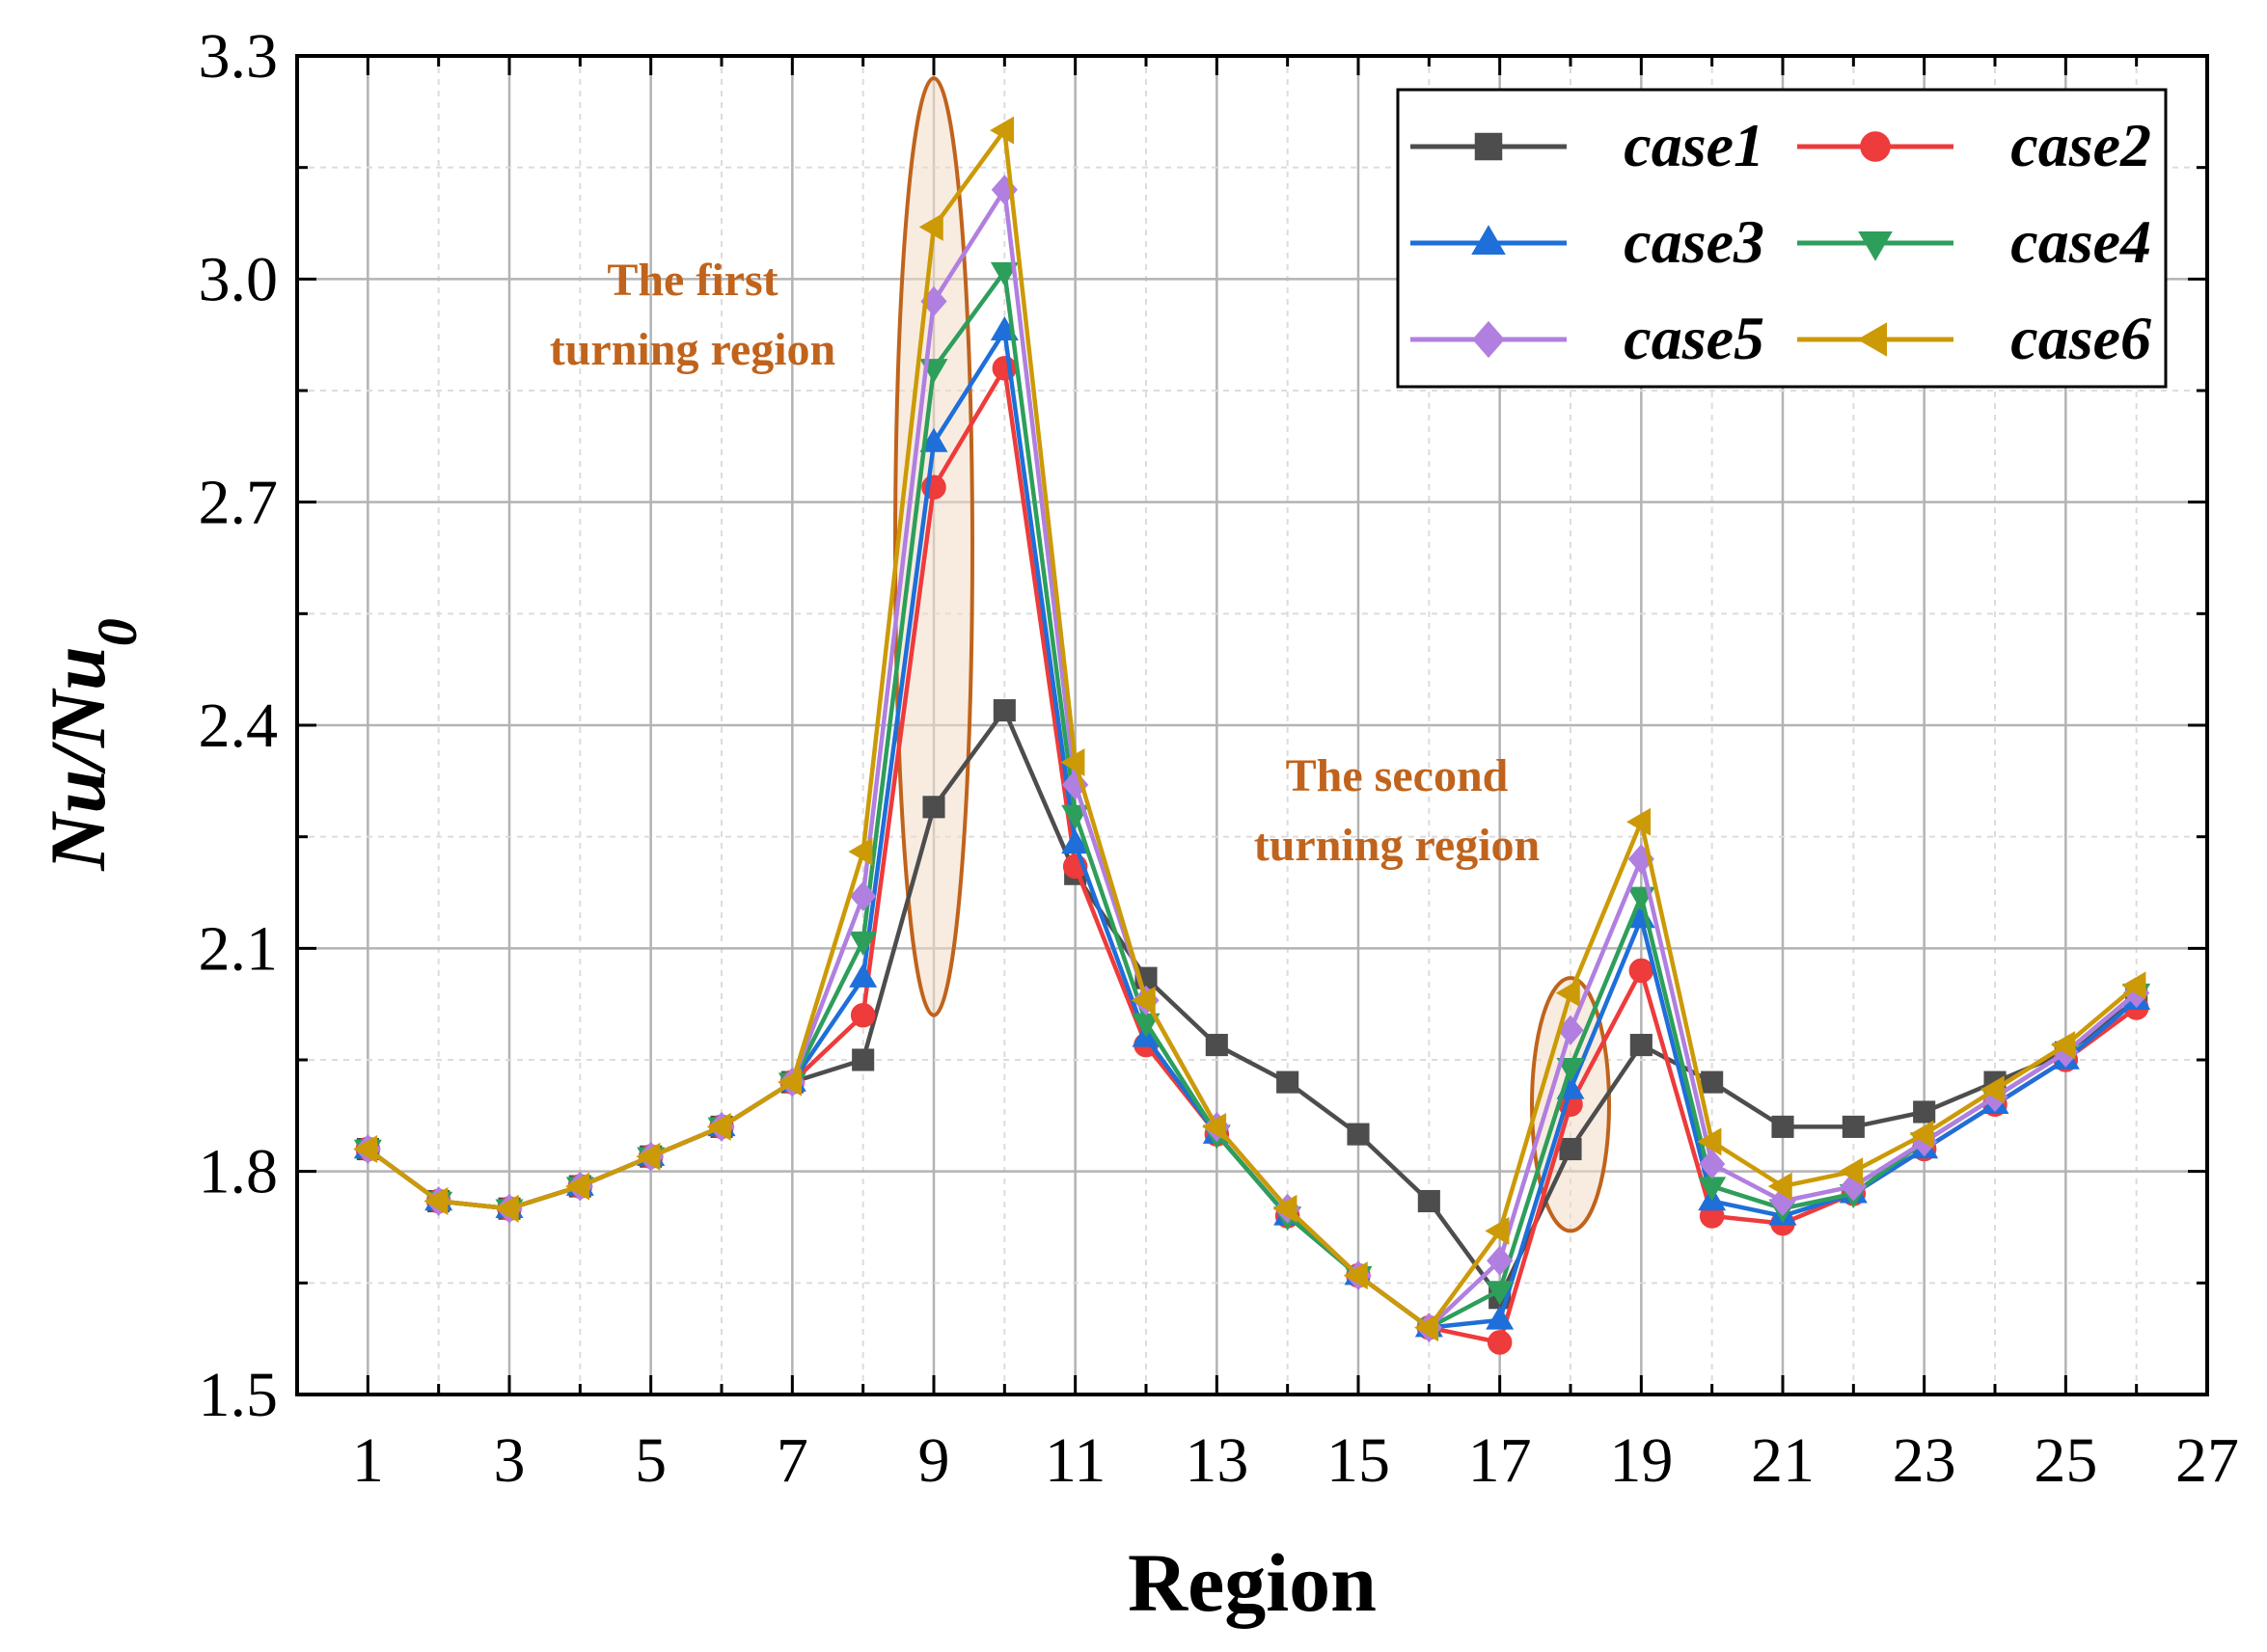  What do you see at coordinates (239, 1395) in the screenshot?
I see `y-tick-label: 1.5` at bounding box center [239, 1395].